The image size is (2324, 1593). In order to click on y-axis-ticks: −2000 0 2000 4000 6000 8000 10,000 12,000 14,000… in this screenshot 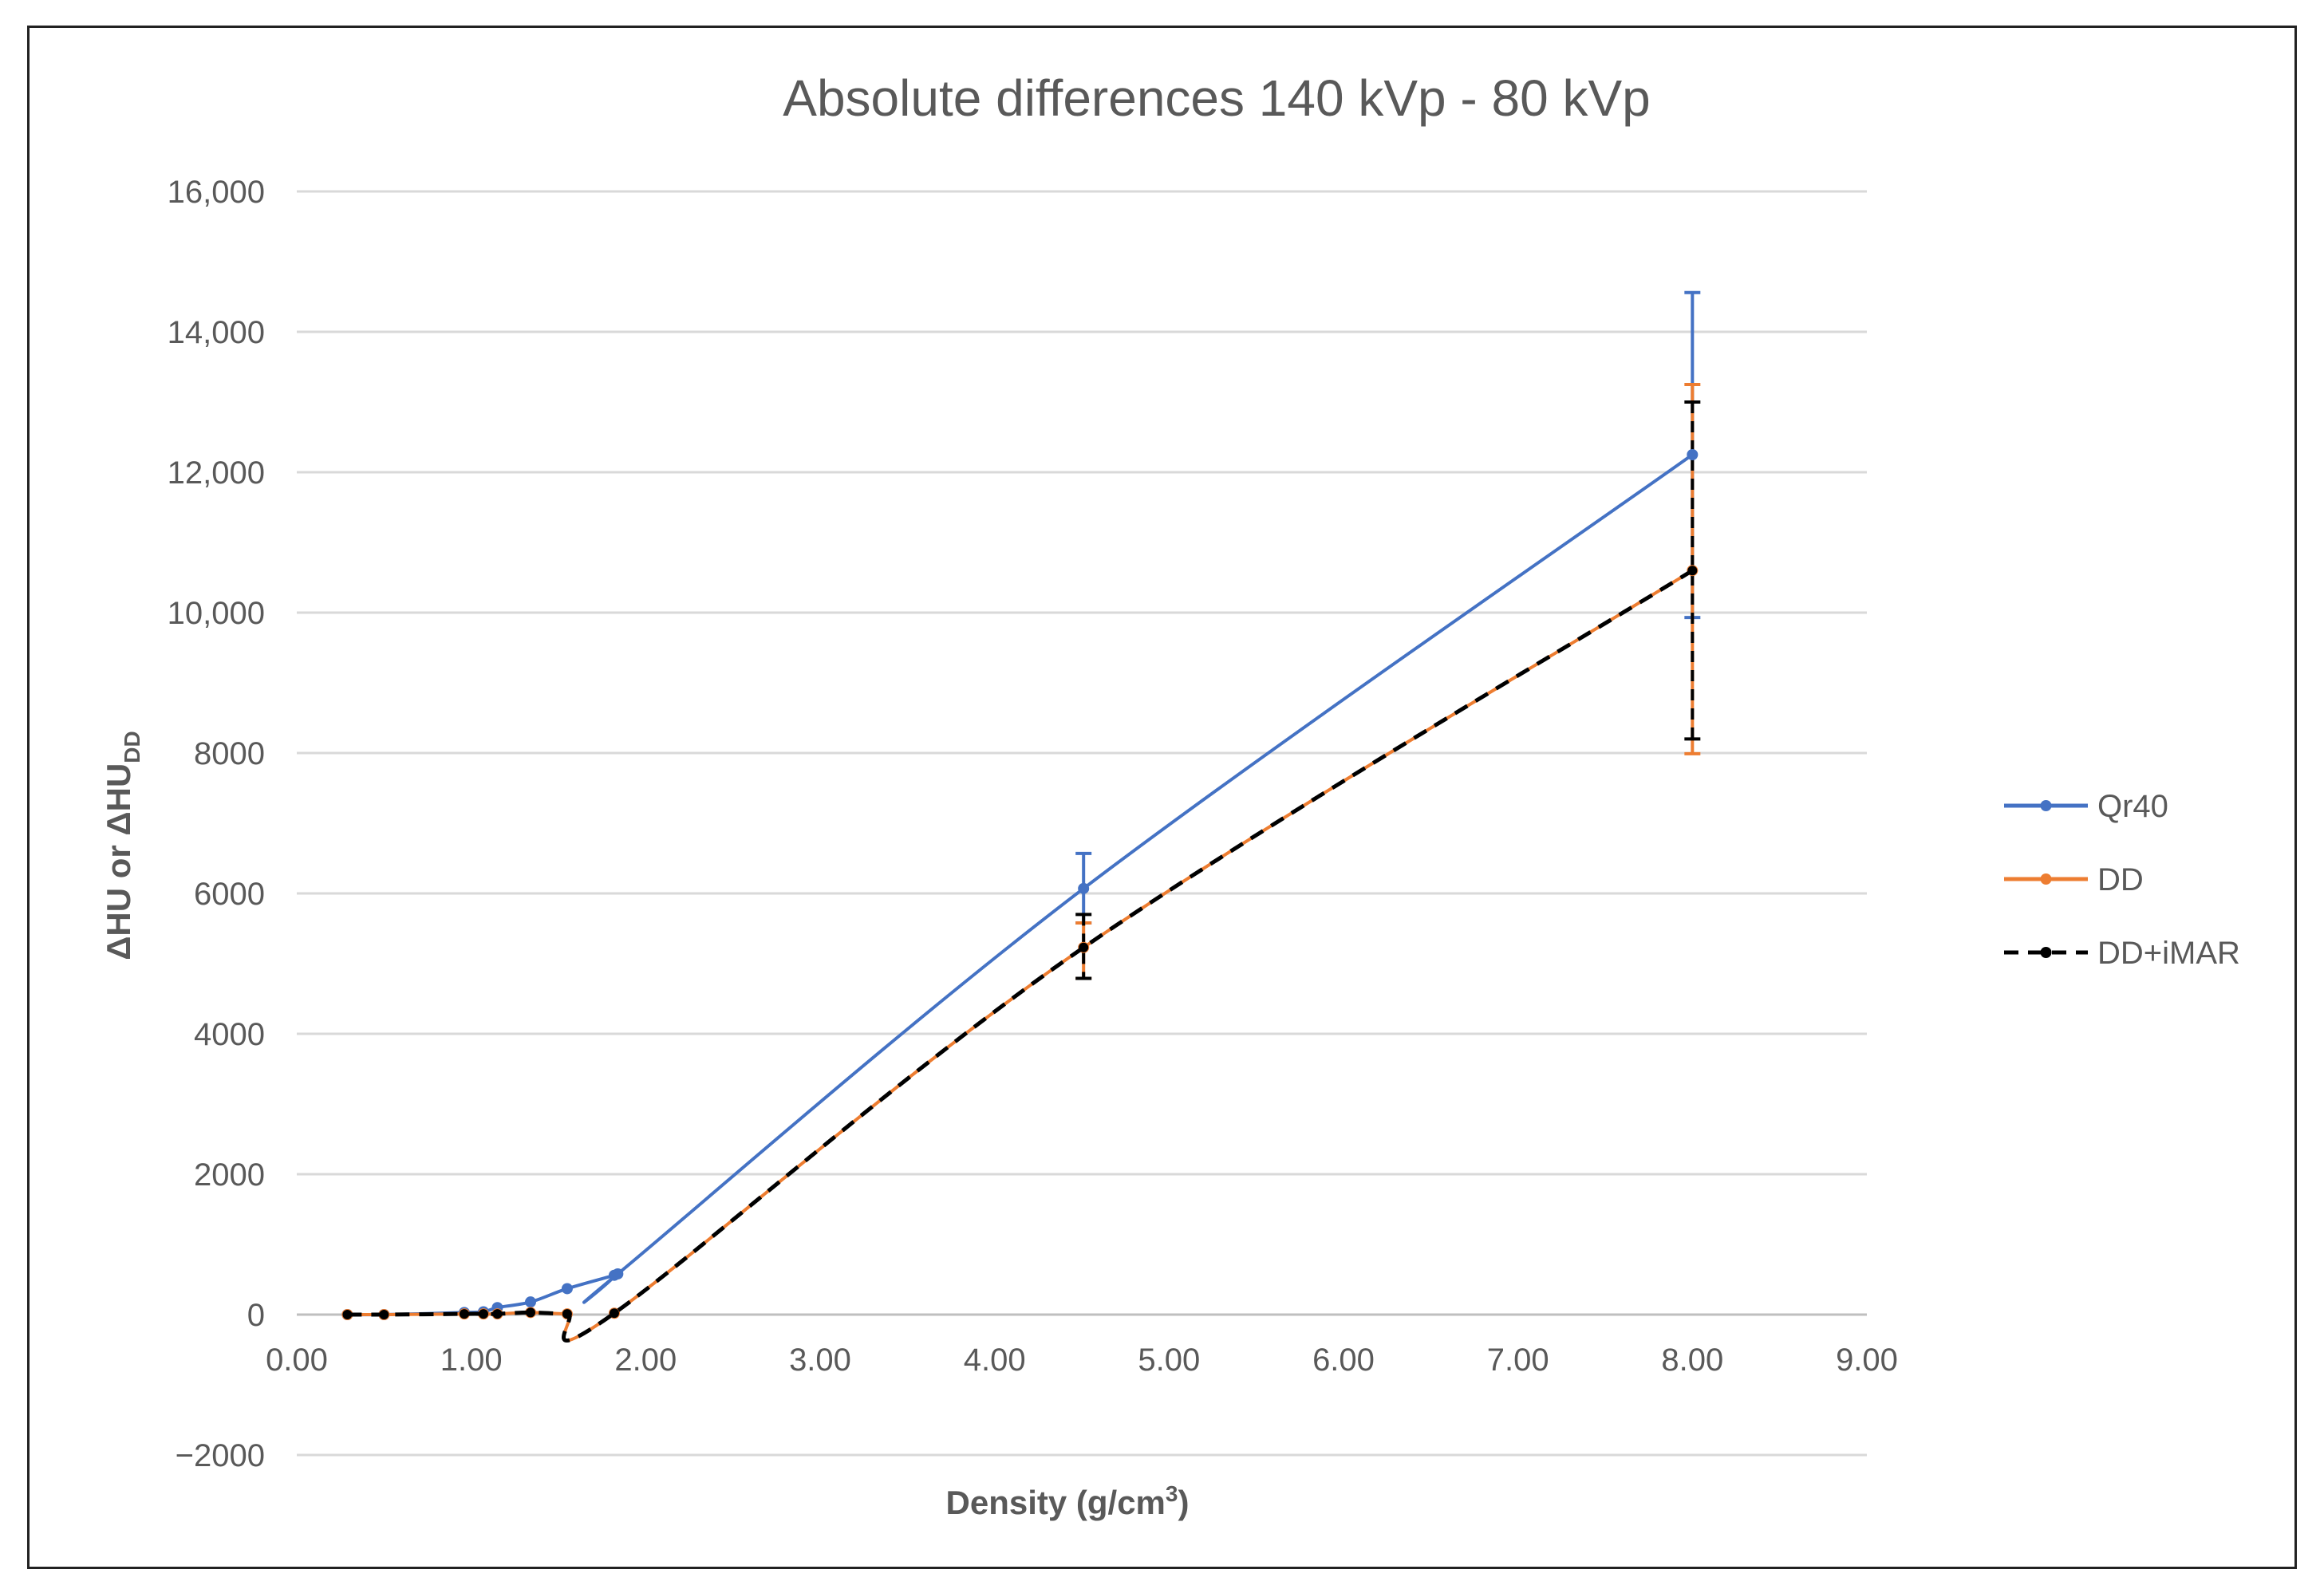, I will do `click(216, 824)`.